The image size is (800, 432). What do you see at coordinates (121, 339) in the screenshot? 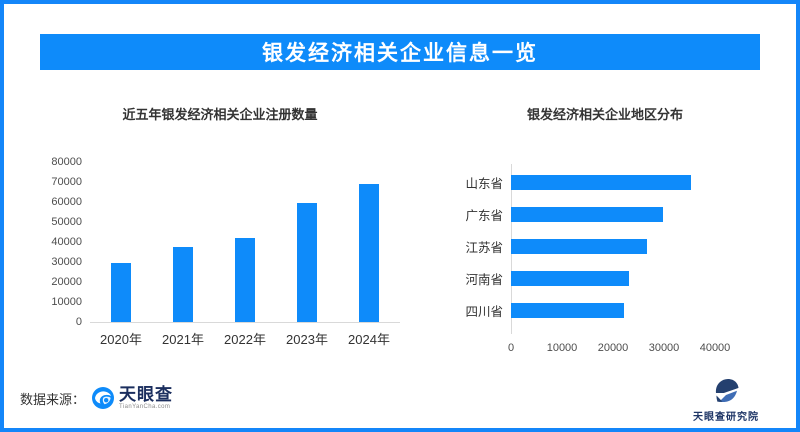
I see `x-category-label: 2020年` at bounding box center [121, 339].